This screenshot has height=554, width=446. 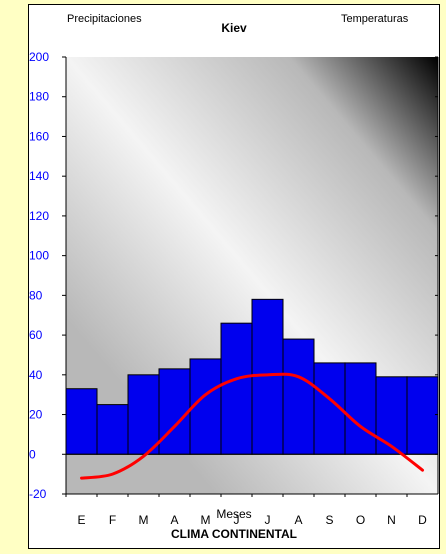 What do you see at coordinates (36, 295) in the screenshot?
I see `left-tick-label: 80` at bounding box center [36, 295].